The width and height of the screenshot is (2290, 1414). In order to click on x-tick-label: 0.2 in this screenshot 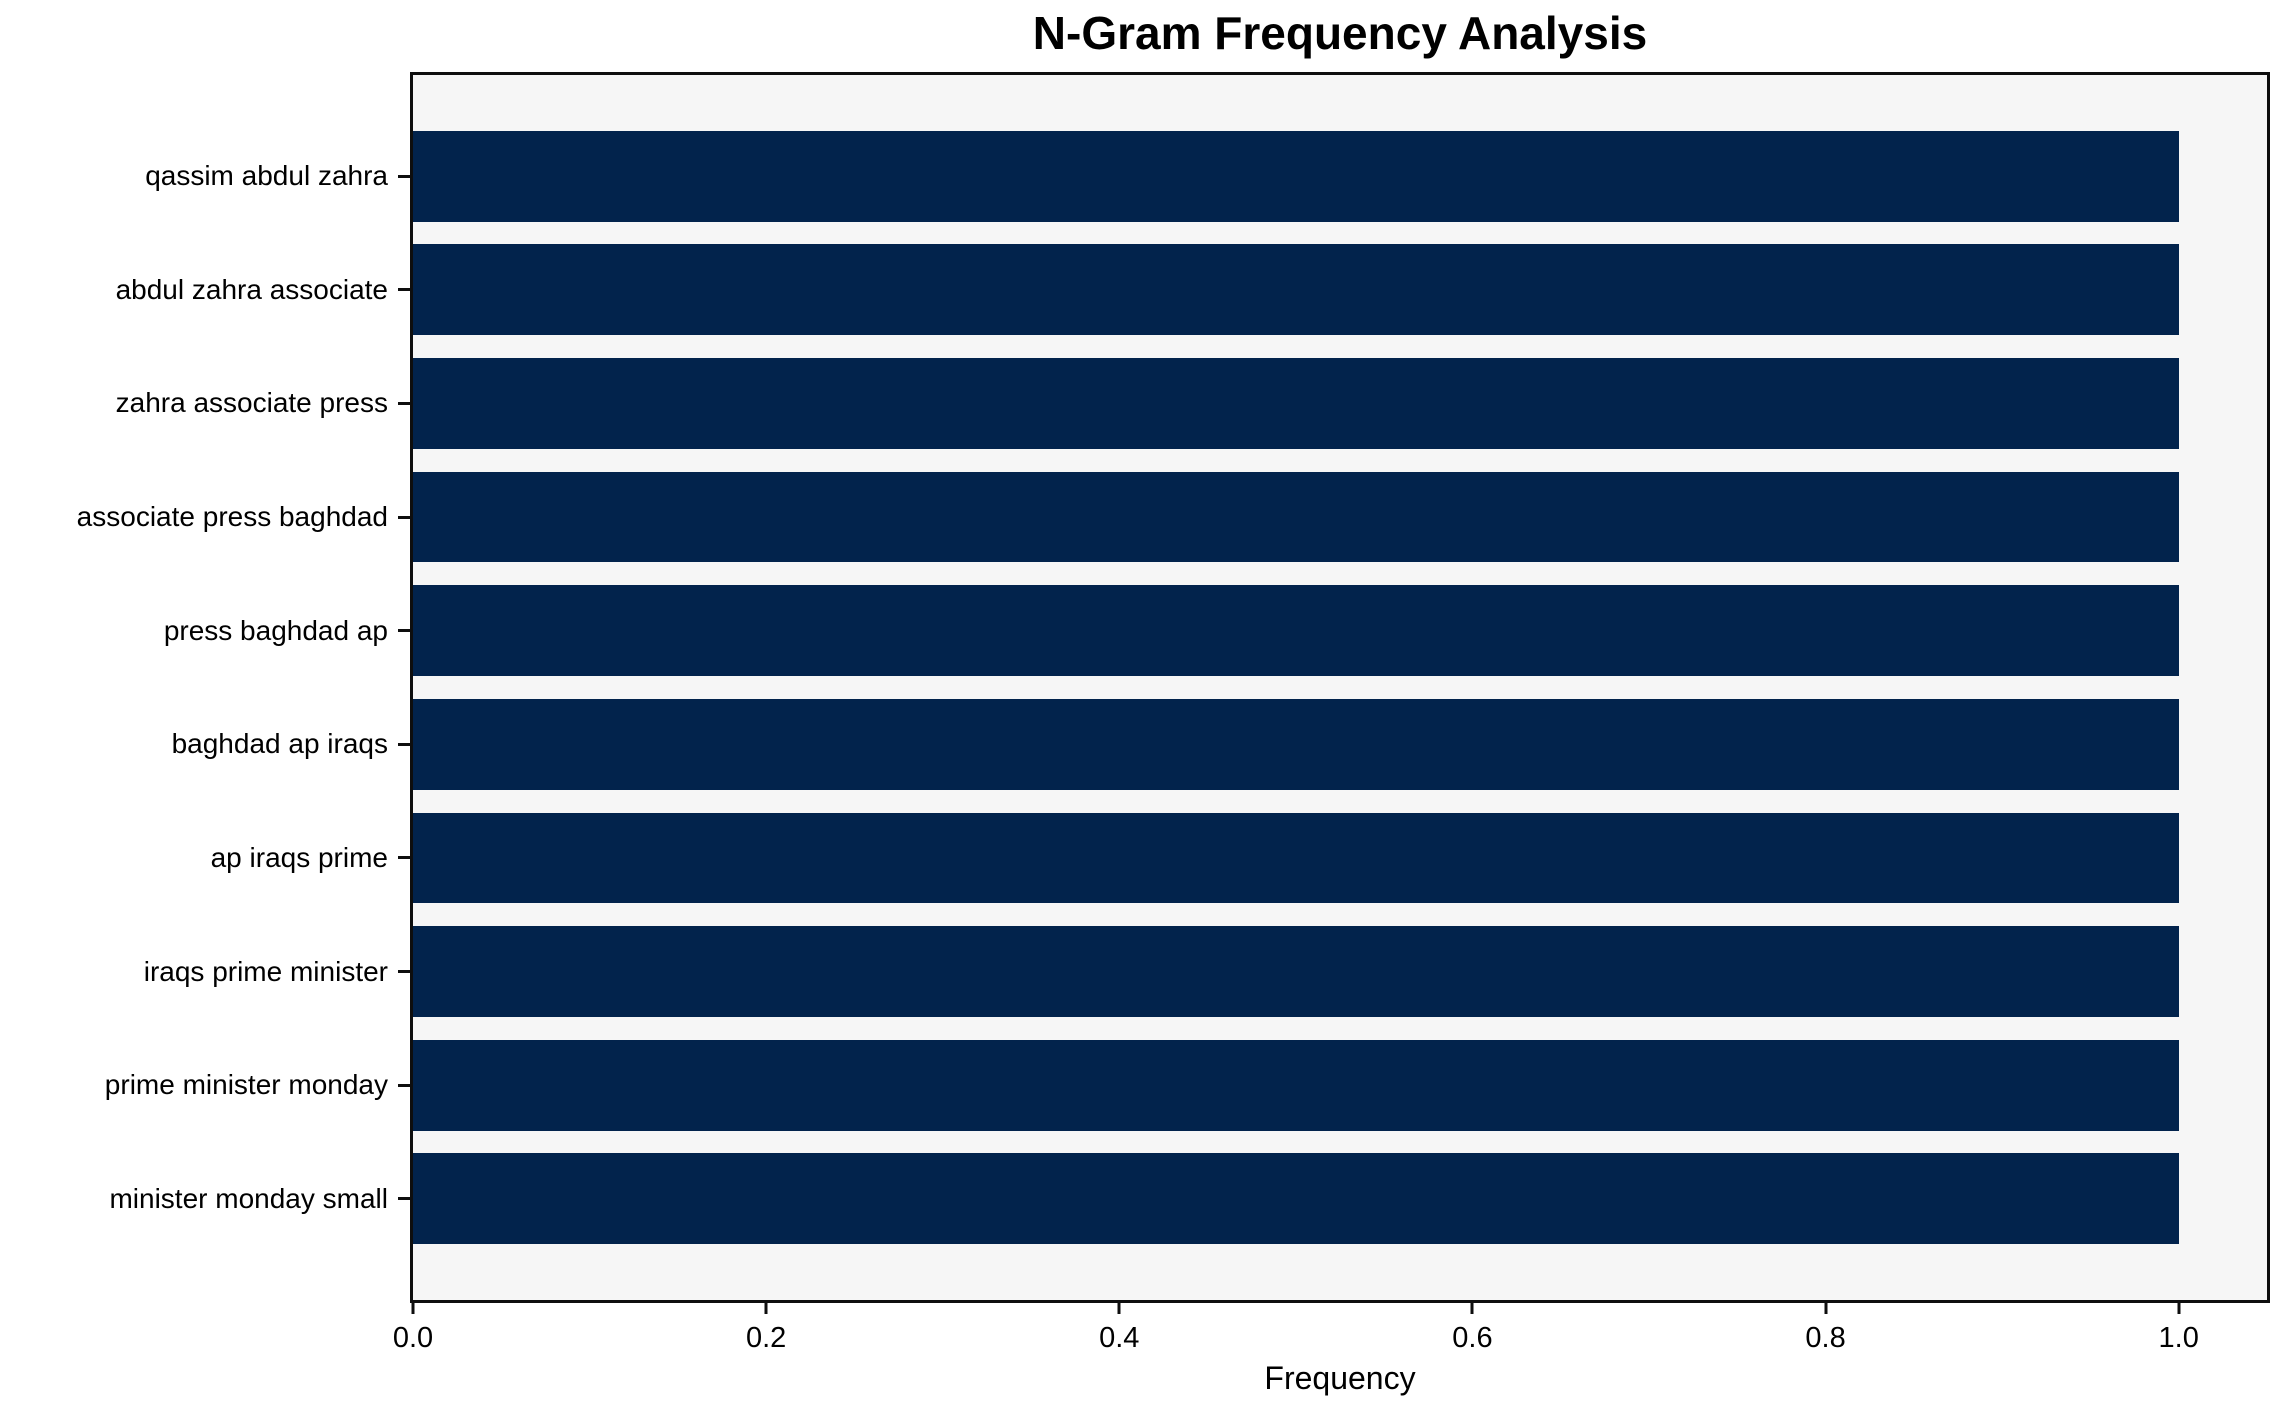, I will do `click(766, 1338)`.